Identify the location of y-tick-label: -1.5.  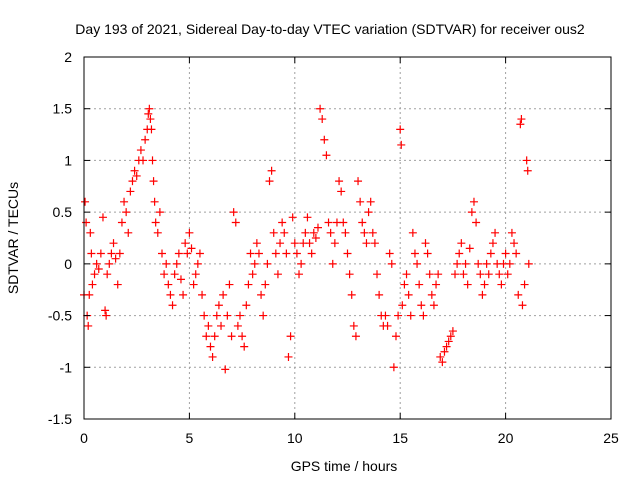
(60, 419).